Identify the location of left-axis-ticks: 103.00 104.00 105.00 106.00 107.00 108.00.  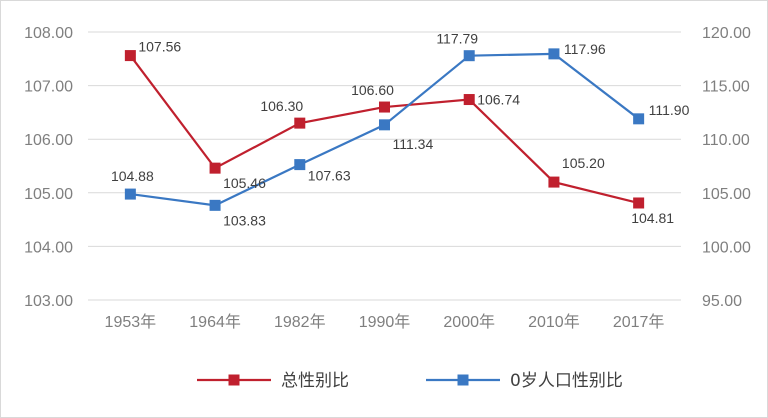
(48, 167).